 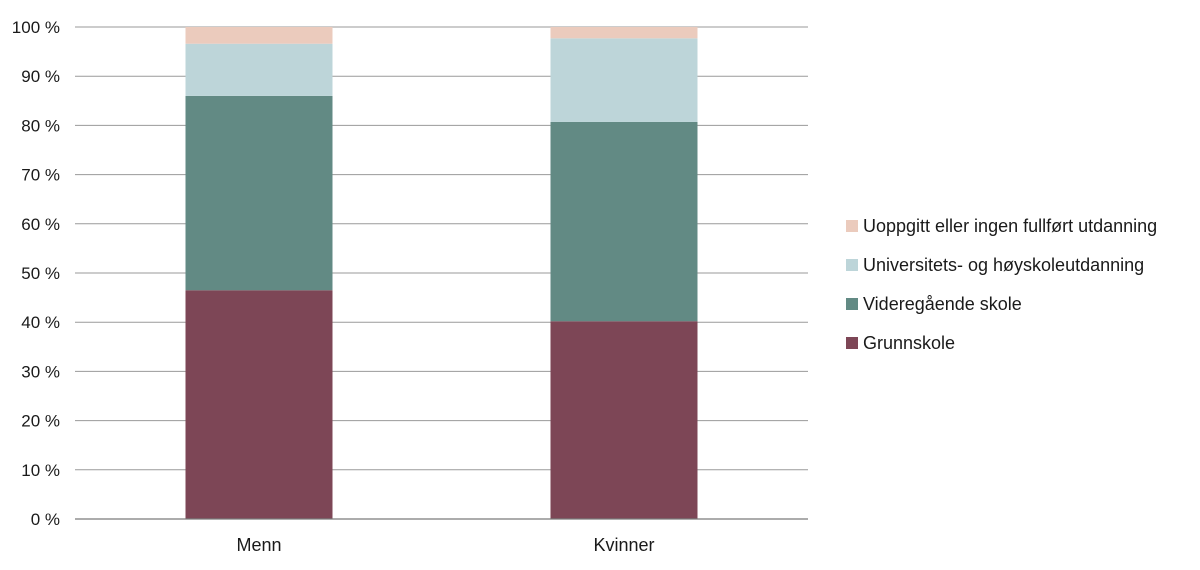 I want to click on y-tick-label: 100 %, so click(x=36, y=27).